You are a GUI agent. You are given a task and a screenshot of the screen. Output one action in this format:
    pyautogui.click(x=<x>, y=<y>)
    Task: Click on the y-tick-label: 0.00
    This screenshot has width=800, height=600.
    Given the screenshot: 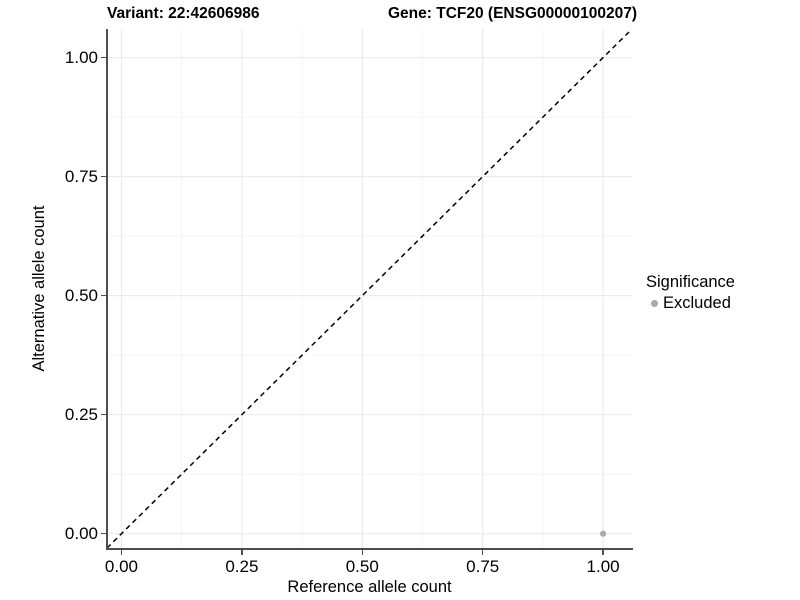 What is the action you would take?
    pyautogui.click(x=81, y=533)
    